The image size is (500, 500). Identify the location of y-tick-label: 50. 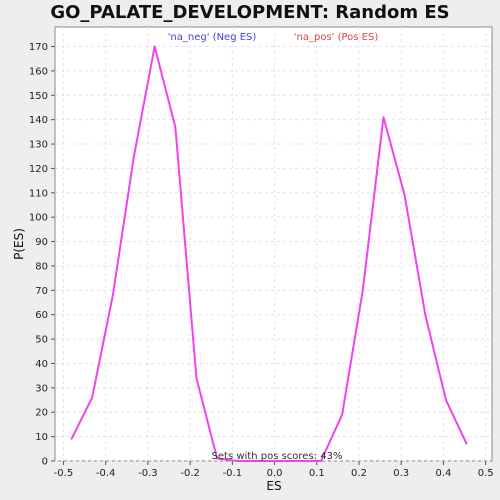
(41, 340).